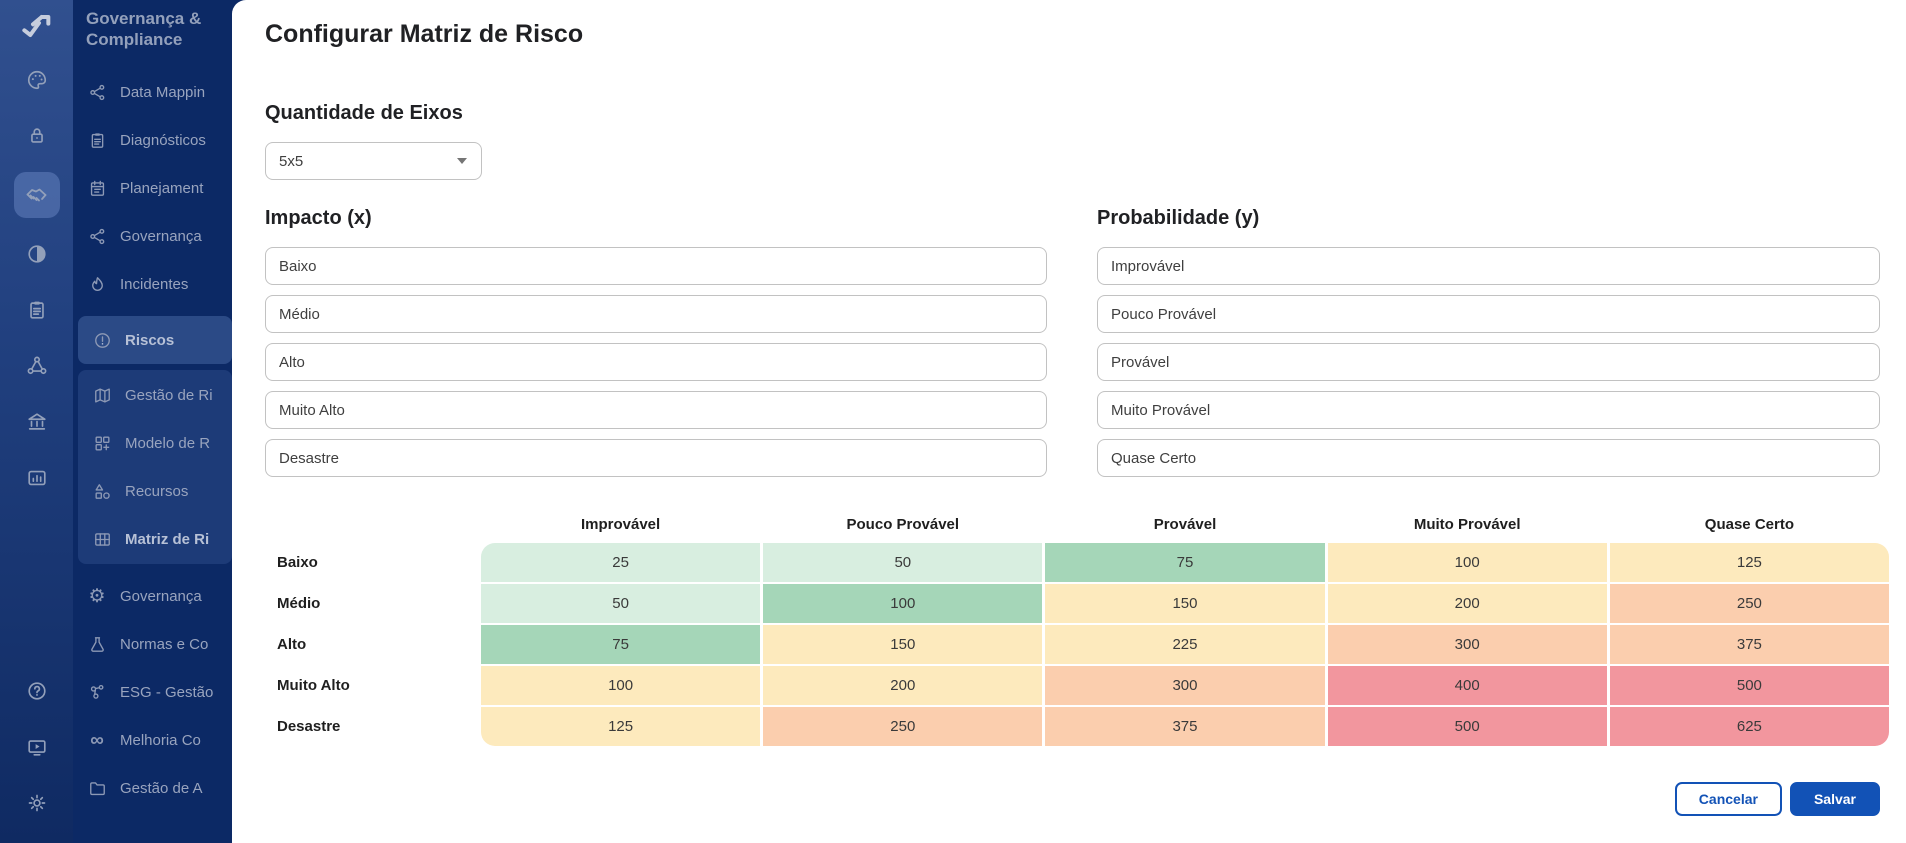 This screenshot has height=843, width=1906. I want to click on sidebar-item-label: Modelo de R, so click(168, 443).